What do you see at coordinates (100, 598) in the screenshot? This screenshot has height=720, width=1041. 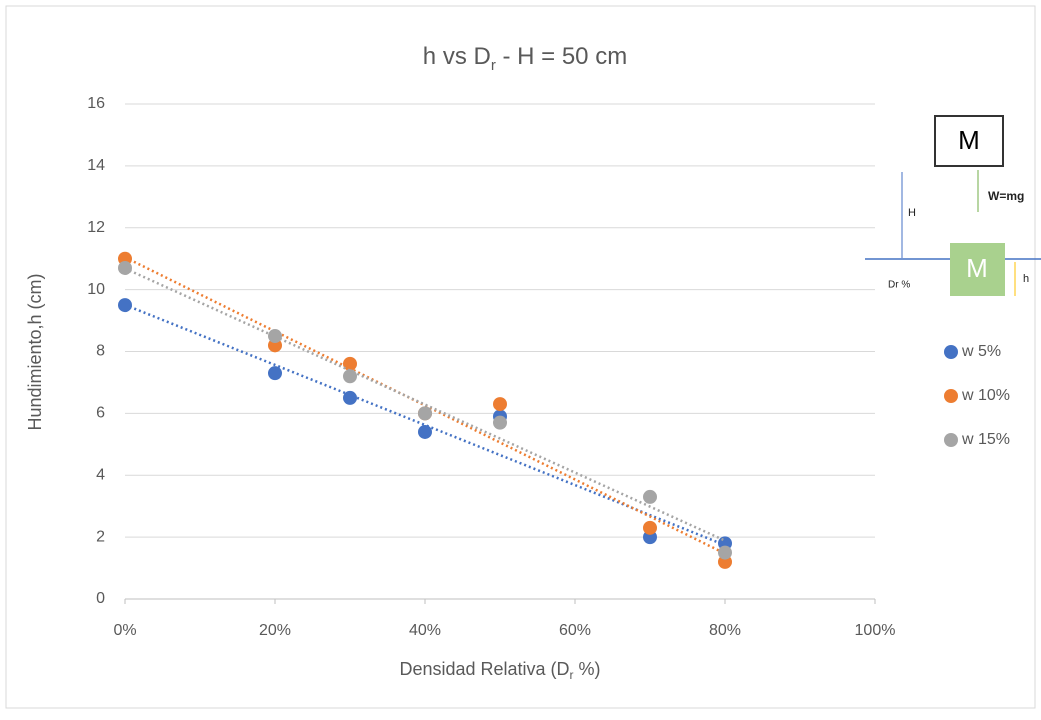 I see `y-tick-label: 0` at bounding box center [100, 598].